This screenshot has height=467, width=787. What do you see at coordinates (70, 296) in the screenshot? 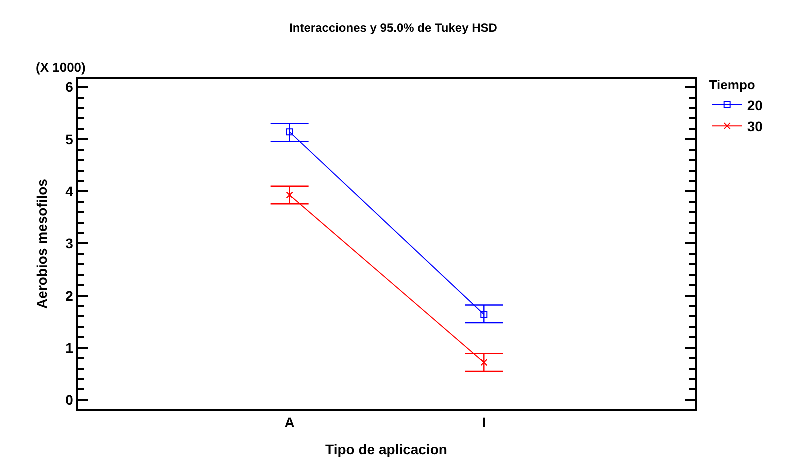
I see `y-tick-label: 2` at bounding box center [70, 296].